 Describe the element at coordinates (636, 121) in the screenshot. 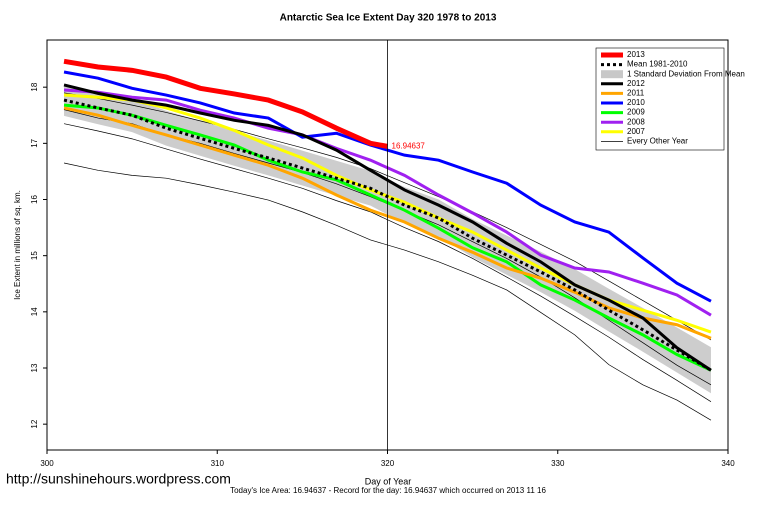

I see `legend-label: 2008` at that location.